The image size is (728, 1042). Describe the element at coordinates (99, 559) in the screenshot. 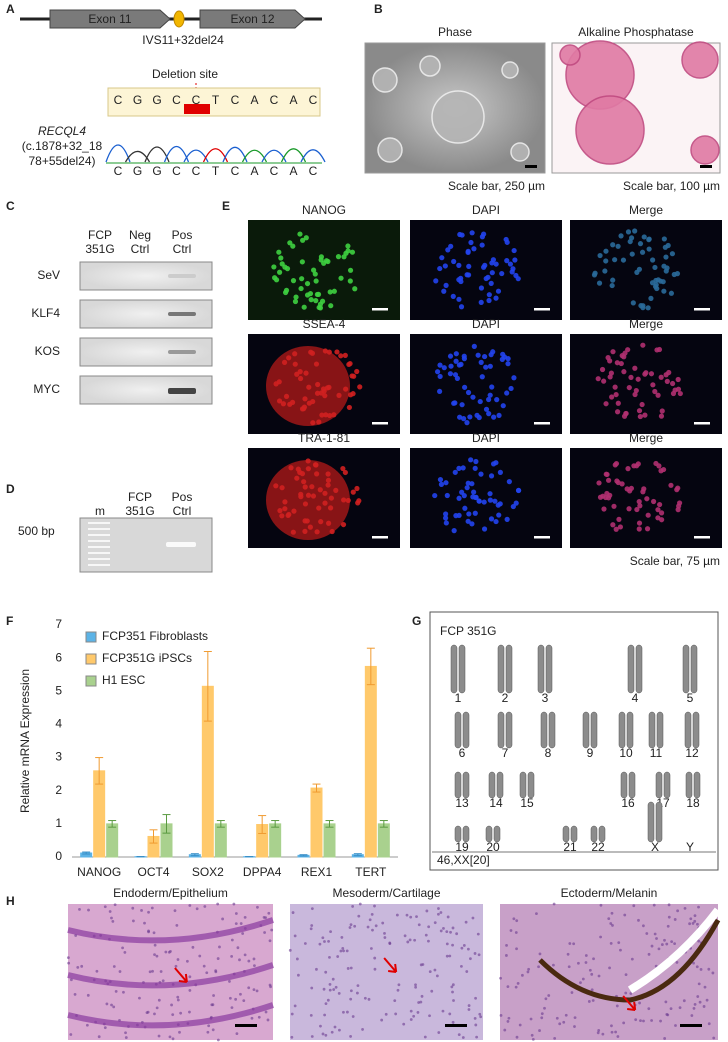

I see `ladder-band` at that location.